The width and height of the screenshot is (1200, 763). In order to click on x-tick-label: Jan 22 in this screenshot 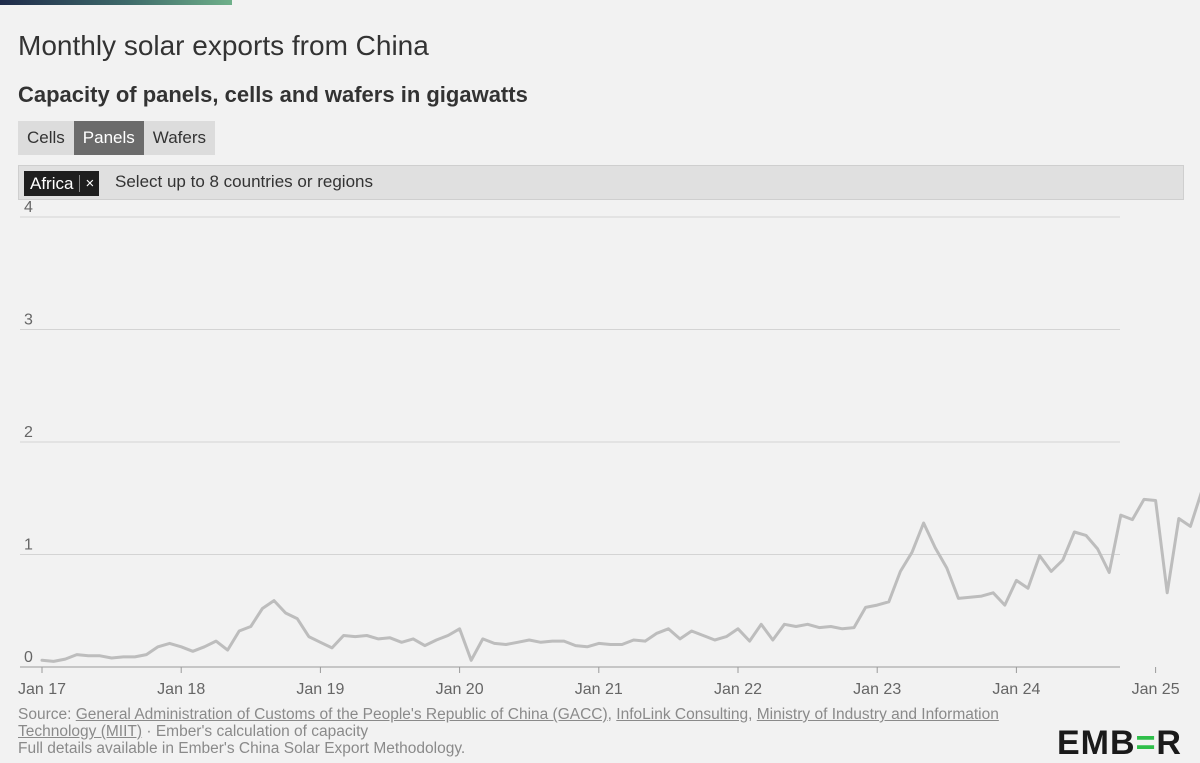, I will do `click(738, 689)`.